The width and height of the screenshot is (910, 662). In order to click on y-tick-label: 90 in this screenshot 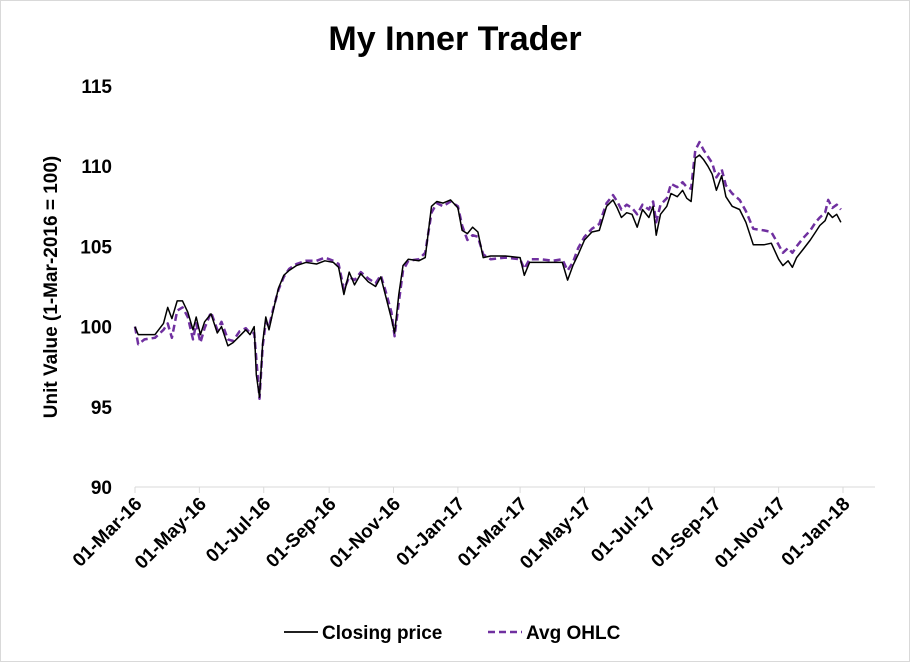, I will do `click(101, 488)`.